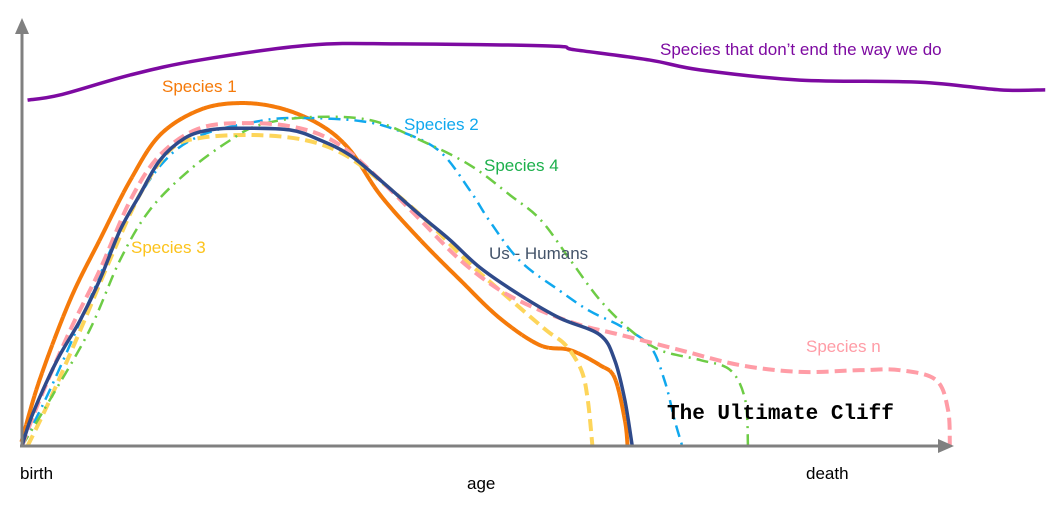 This screenshot has height=524, width=1061. What do you see at coordinates (22, 26) in the screenshot?
I see `y-axis-arrow-icon` at bounding box center [22, 26].